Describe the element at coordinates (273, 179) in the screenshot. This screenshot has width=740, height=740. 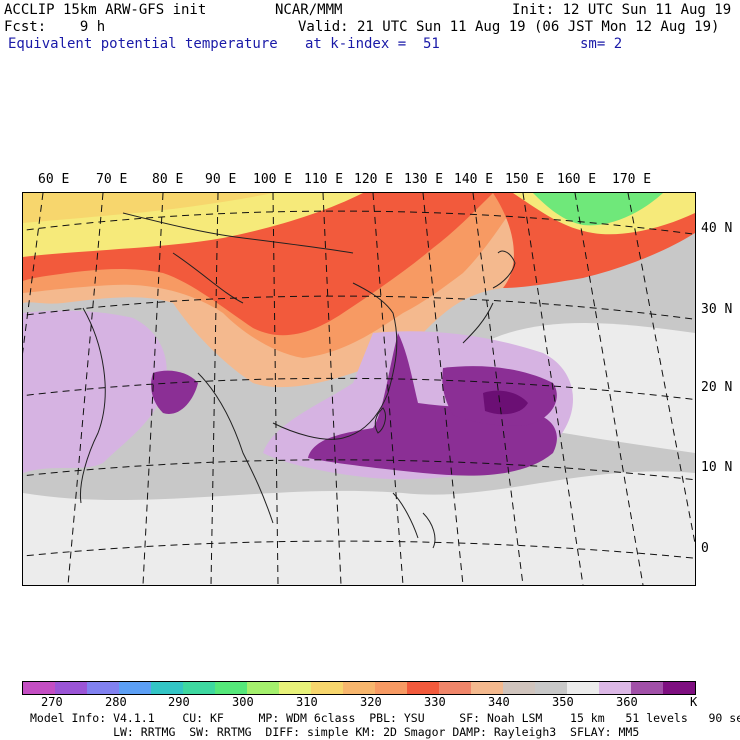
I see `lon-label: 100 E` at that location.